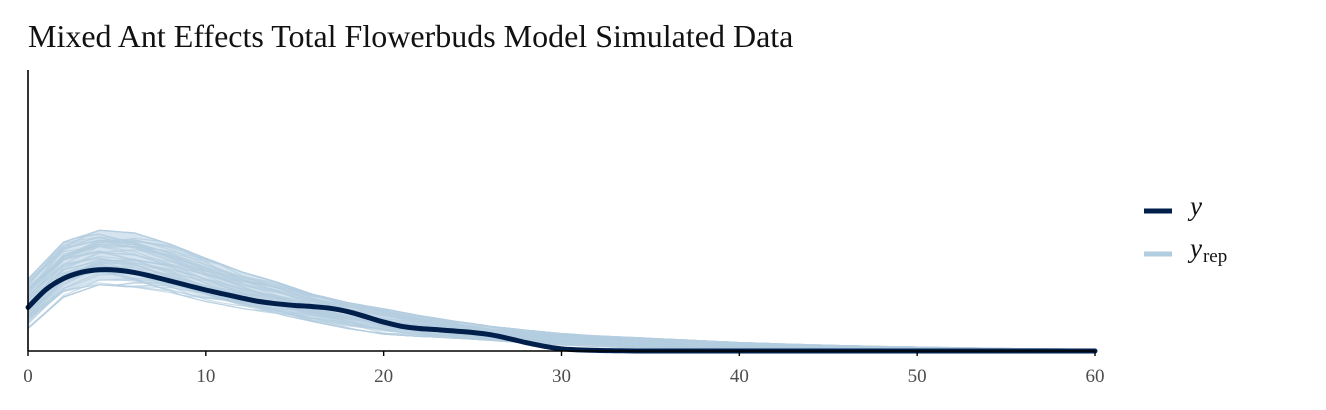  Describe the element at coordinates (205, 376) in the screenshot. I see `x-tick-label: 10` at that location.